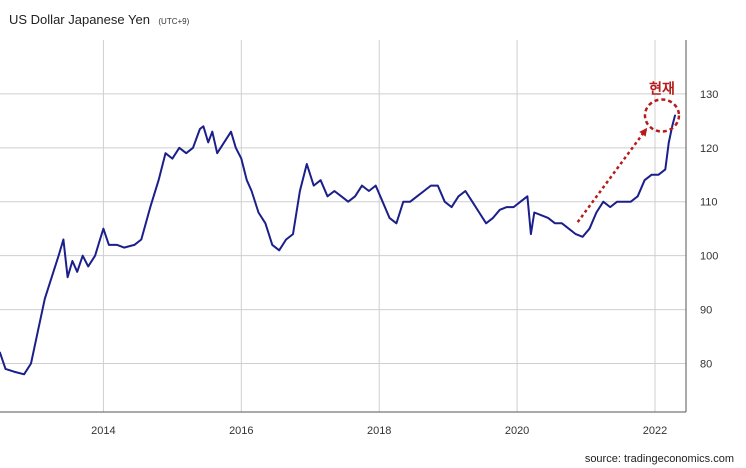  Describe the element at coordinates (655, 431) in the screenshot. I see `x-tick-label: 2022` at that location.